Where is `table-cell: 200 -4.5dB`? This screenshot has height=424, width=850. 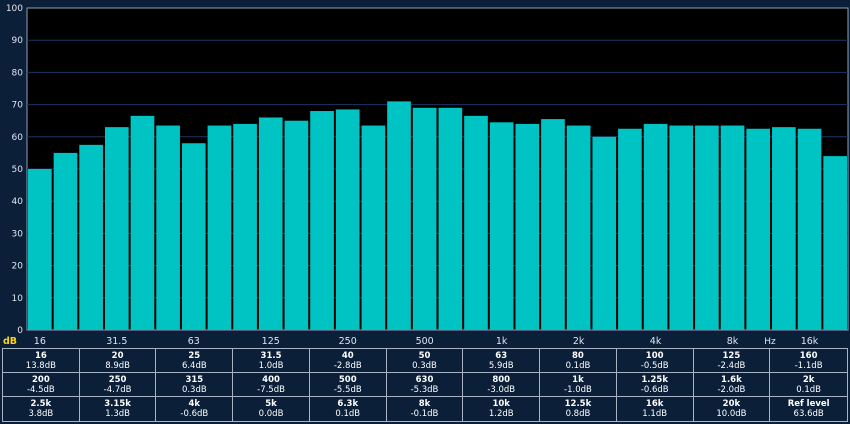
table-cell: 200 -4.5dB is located at coordinates (41, 385).